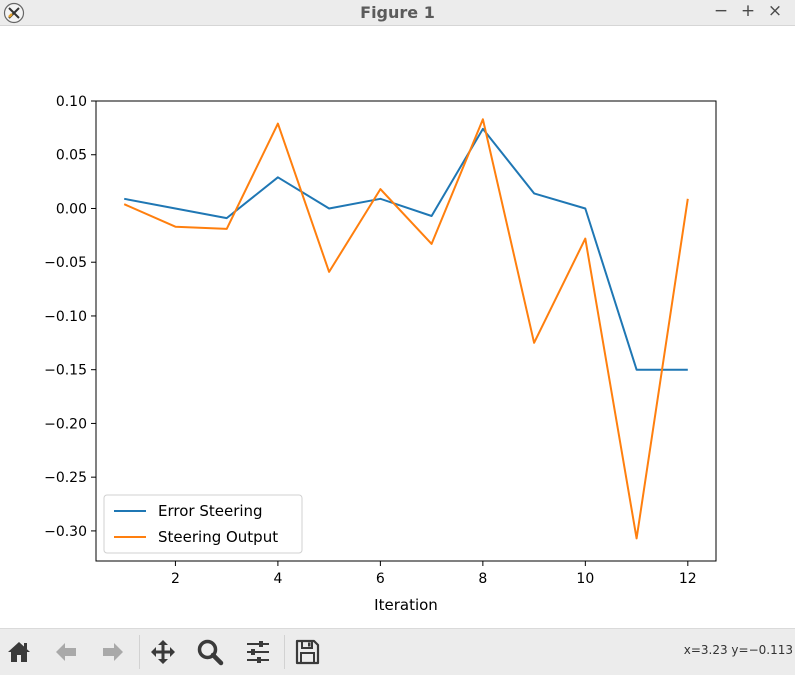 Image resolution: width=795 pixels, height=675 pixels. I want to click on x-tick-label: 10, so click(585, 579).